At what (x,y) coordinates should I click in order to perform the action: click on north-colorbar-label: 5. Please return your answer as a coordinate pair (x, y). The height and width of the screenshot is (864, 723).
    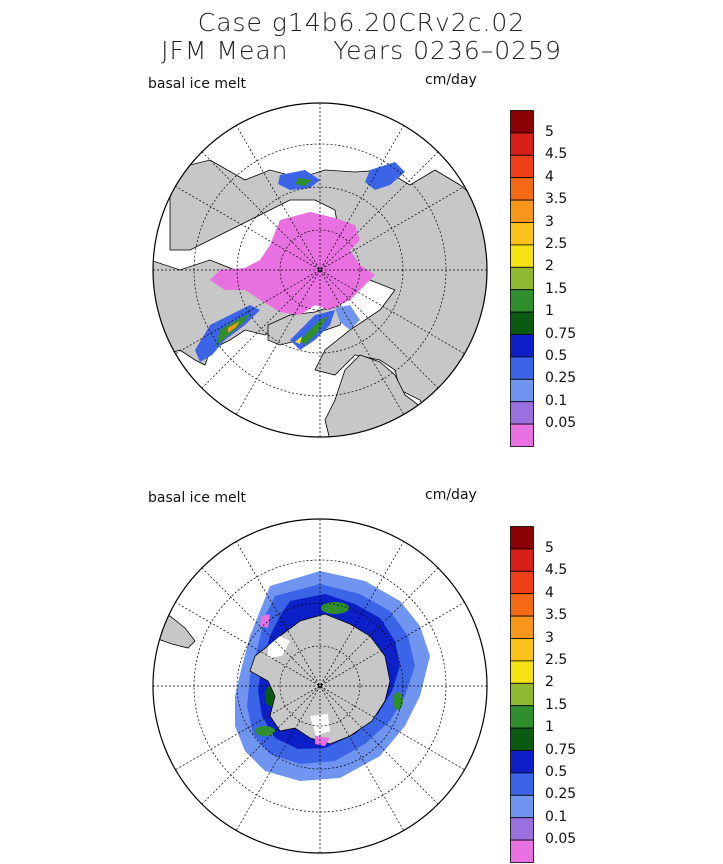
    Looking at the image, I should click on (549, 132).